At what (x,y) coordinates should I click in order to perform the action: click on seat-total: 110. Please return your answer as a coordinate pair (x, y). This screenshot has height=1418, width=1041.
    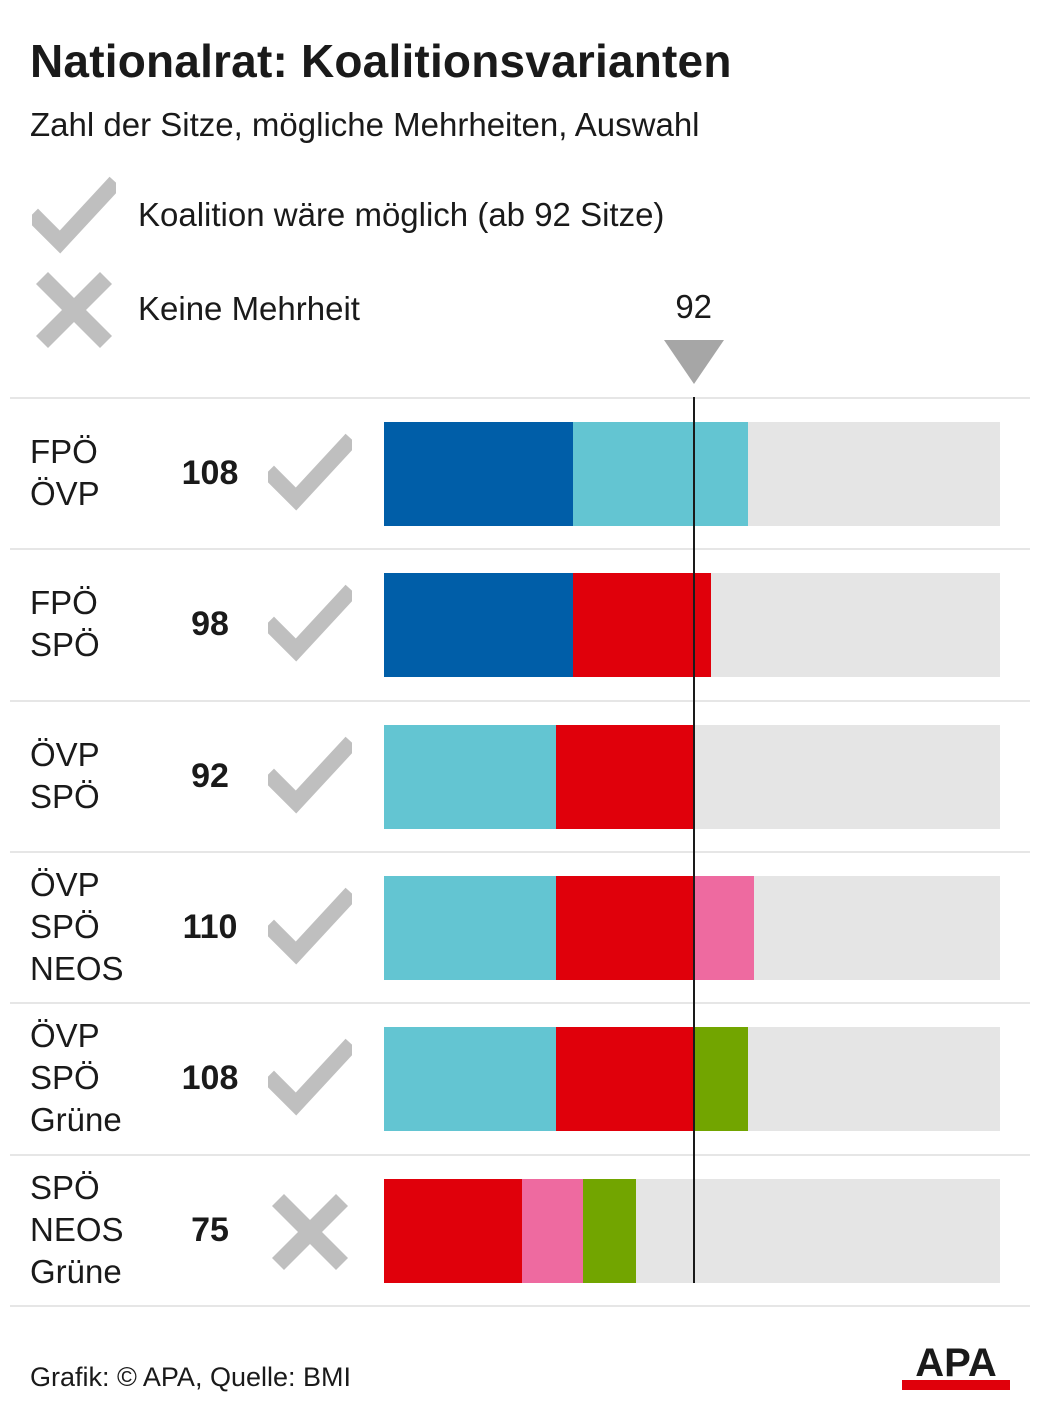
    Looking at the image, I should click on (210, 926).